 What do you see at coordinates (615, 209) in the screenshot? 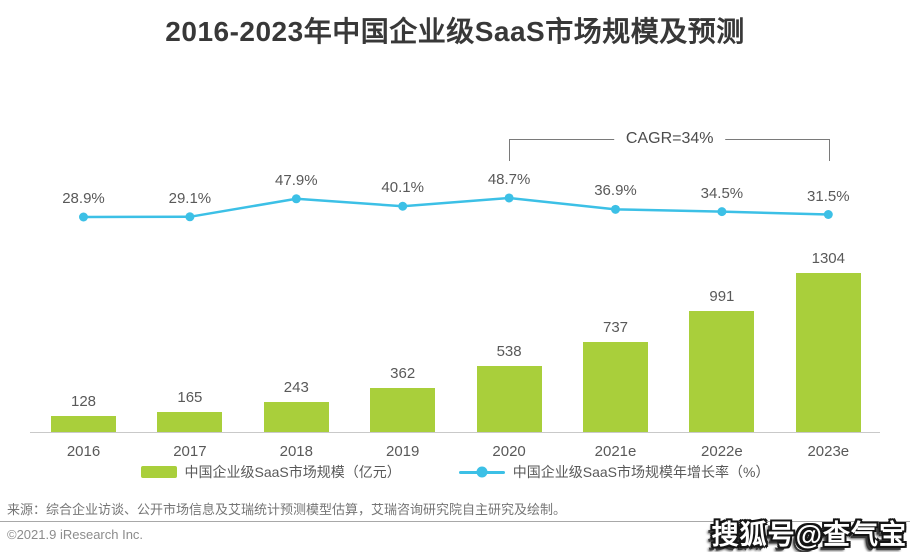
I see `growth-line-point-2021e` at bounding box center [615, 209].